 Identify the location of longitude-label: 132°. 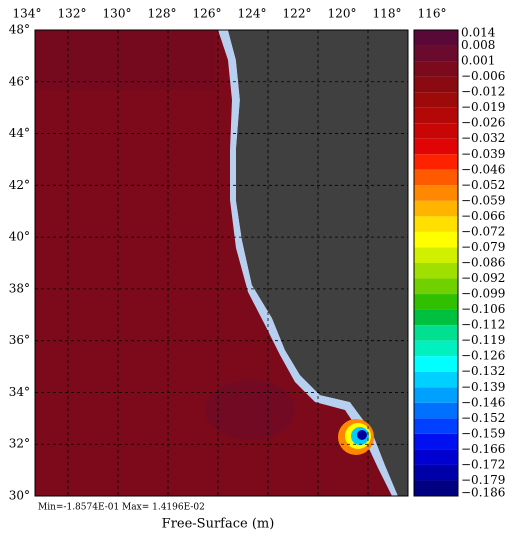
(72, 14).